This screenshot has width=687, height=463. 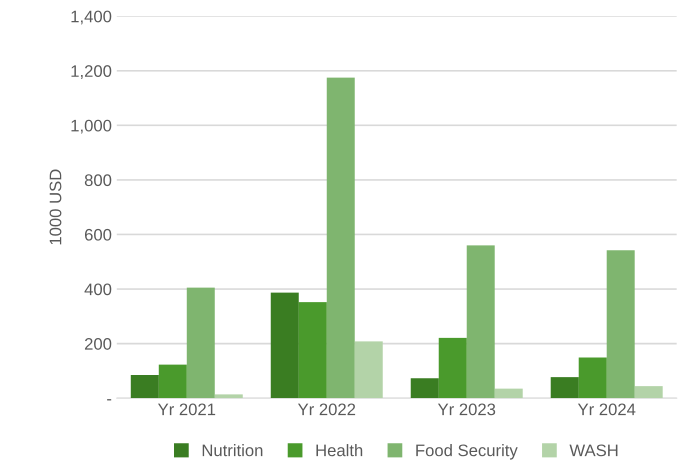 What do you see at coordinates (607, 409) in the screenshot?
I see `x-tick-label: Yr 2024` at bounding box center [607, 409].